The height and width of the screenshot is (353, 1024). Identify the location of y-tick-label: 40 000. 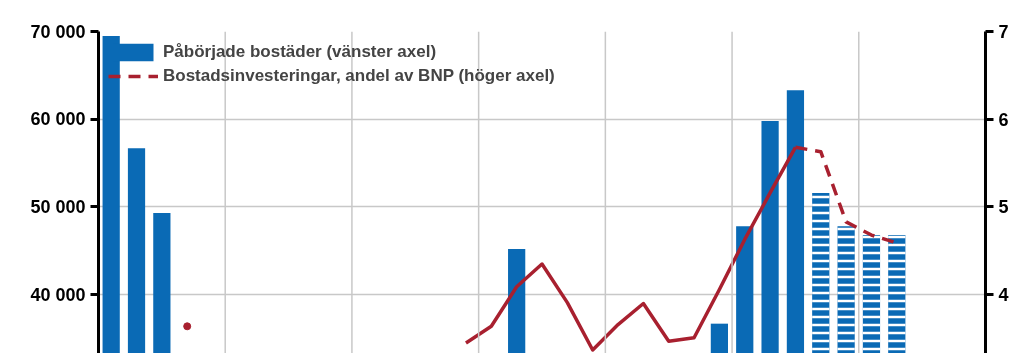
(58, 294).